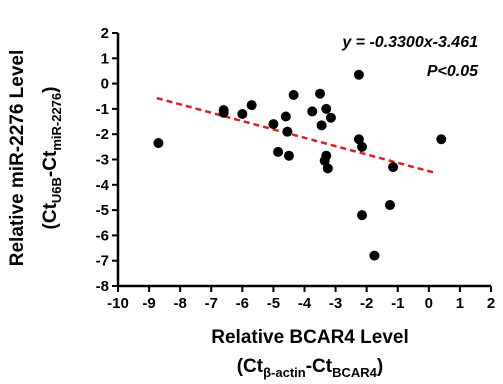 The height and width of the screenshot is (384, 503). I want to click on y-tick-label: -1, so click(102, 109).